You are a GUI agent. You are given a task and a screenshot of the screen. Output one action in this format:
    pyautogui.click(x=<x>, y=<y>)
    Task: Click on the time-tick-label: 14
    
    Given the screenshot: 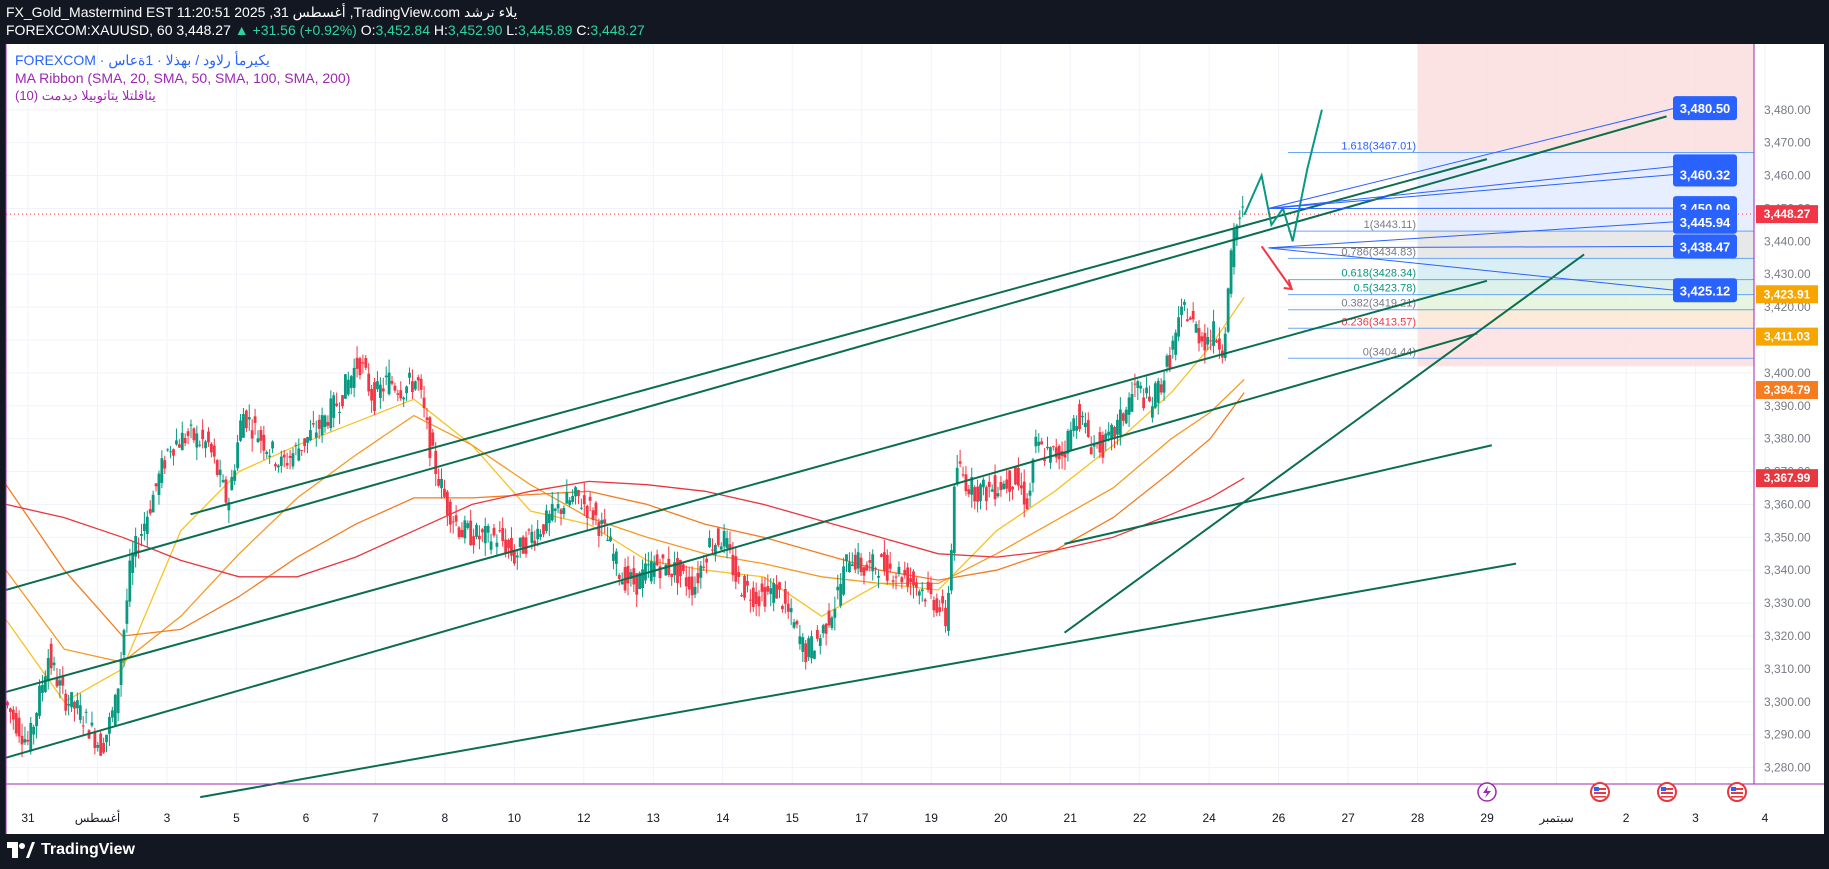 What is the action you would take?
    pyautogui.click(x=723, y=818)
    